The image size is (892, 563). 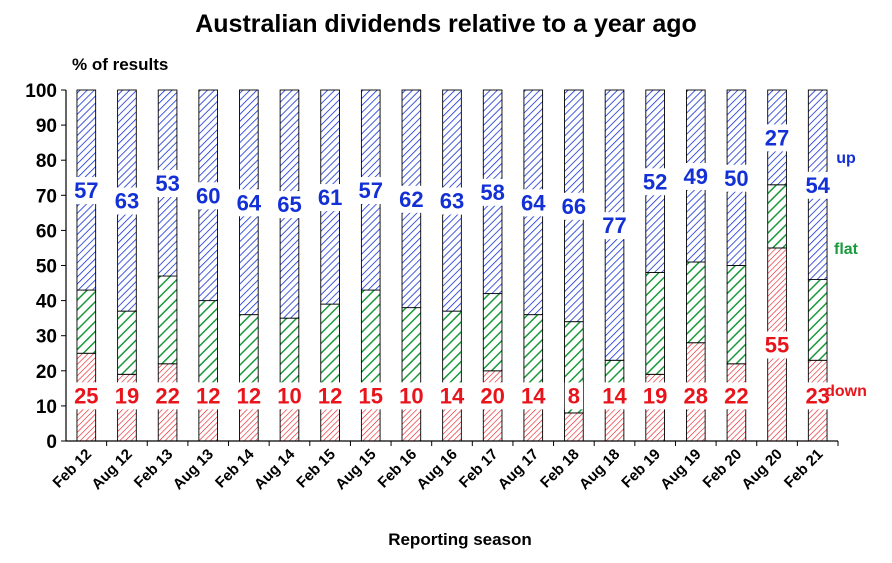 I want to click on y-tick-label: 10, so click(x=46, y=407).